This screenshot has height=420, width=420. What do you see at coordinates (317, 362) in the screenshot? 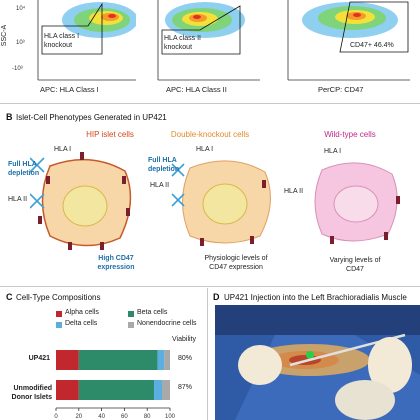
I see `surgery-photo` at bounding box center [317, 362].